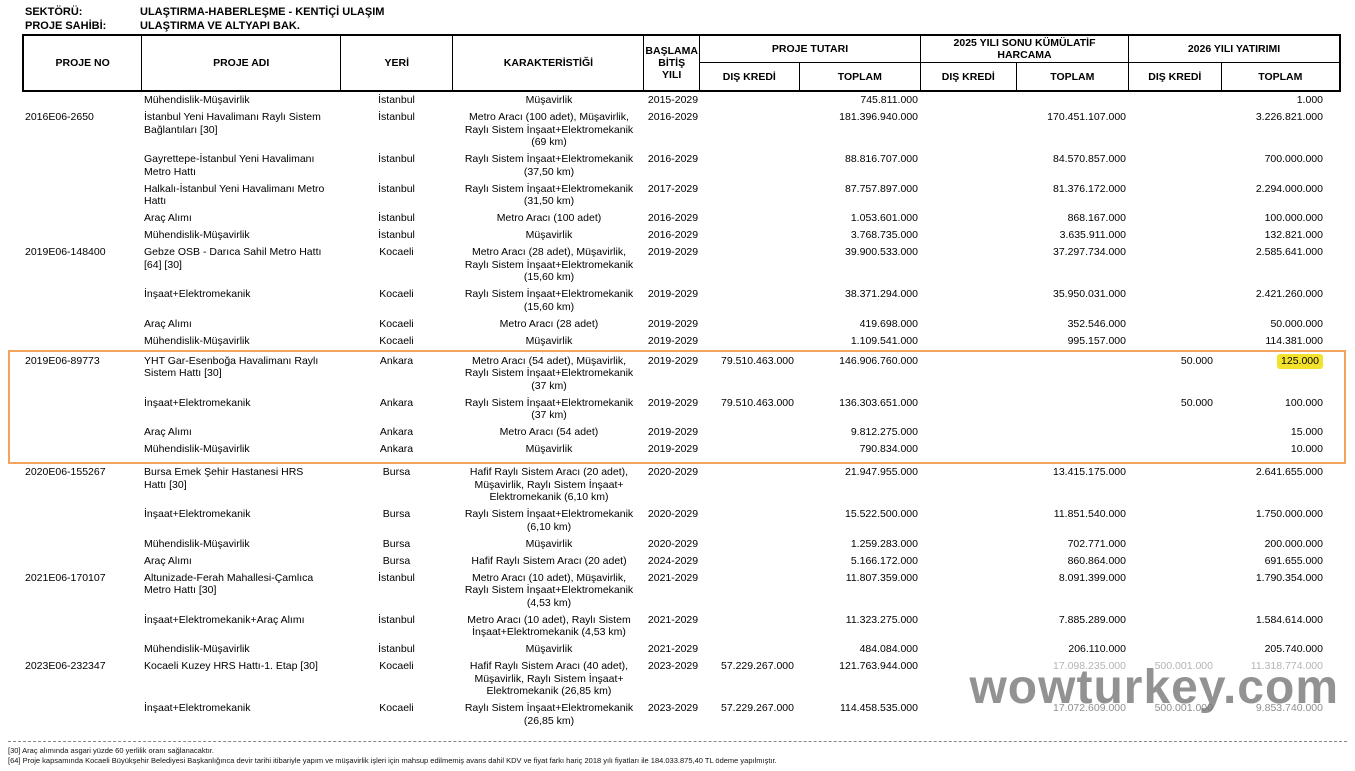 The image size is (1355, 771). Describe the element at coordinates (1092, 235) in the screenshot. I see `cell-harcama-toplam: 3.635.911.000` at that location.